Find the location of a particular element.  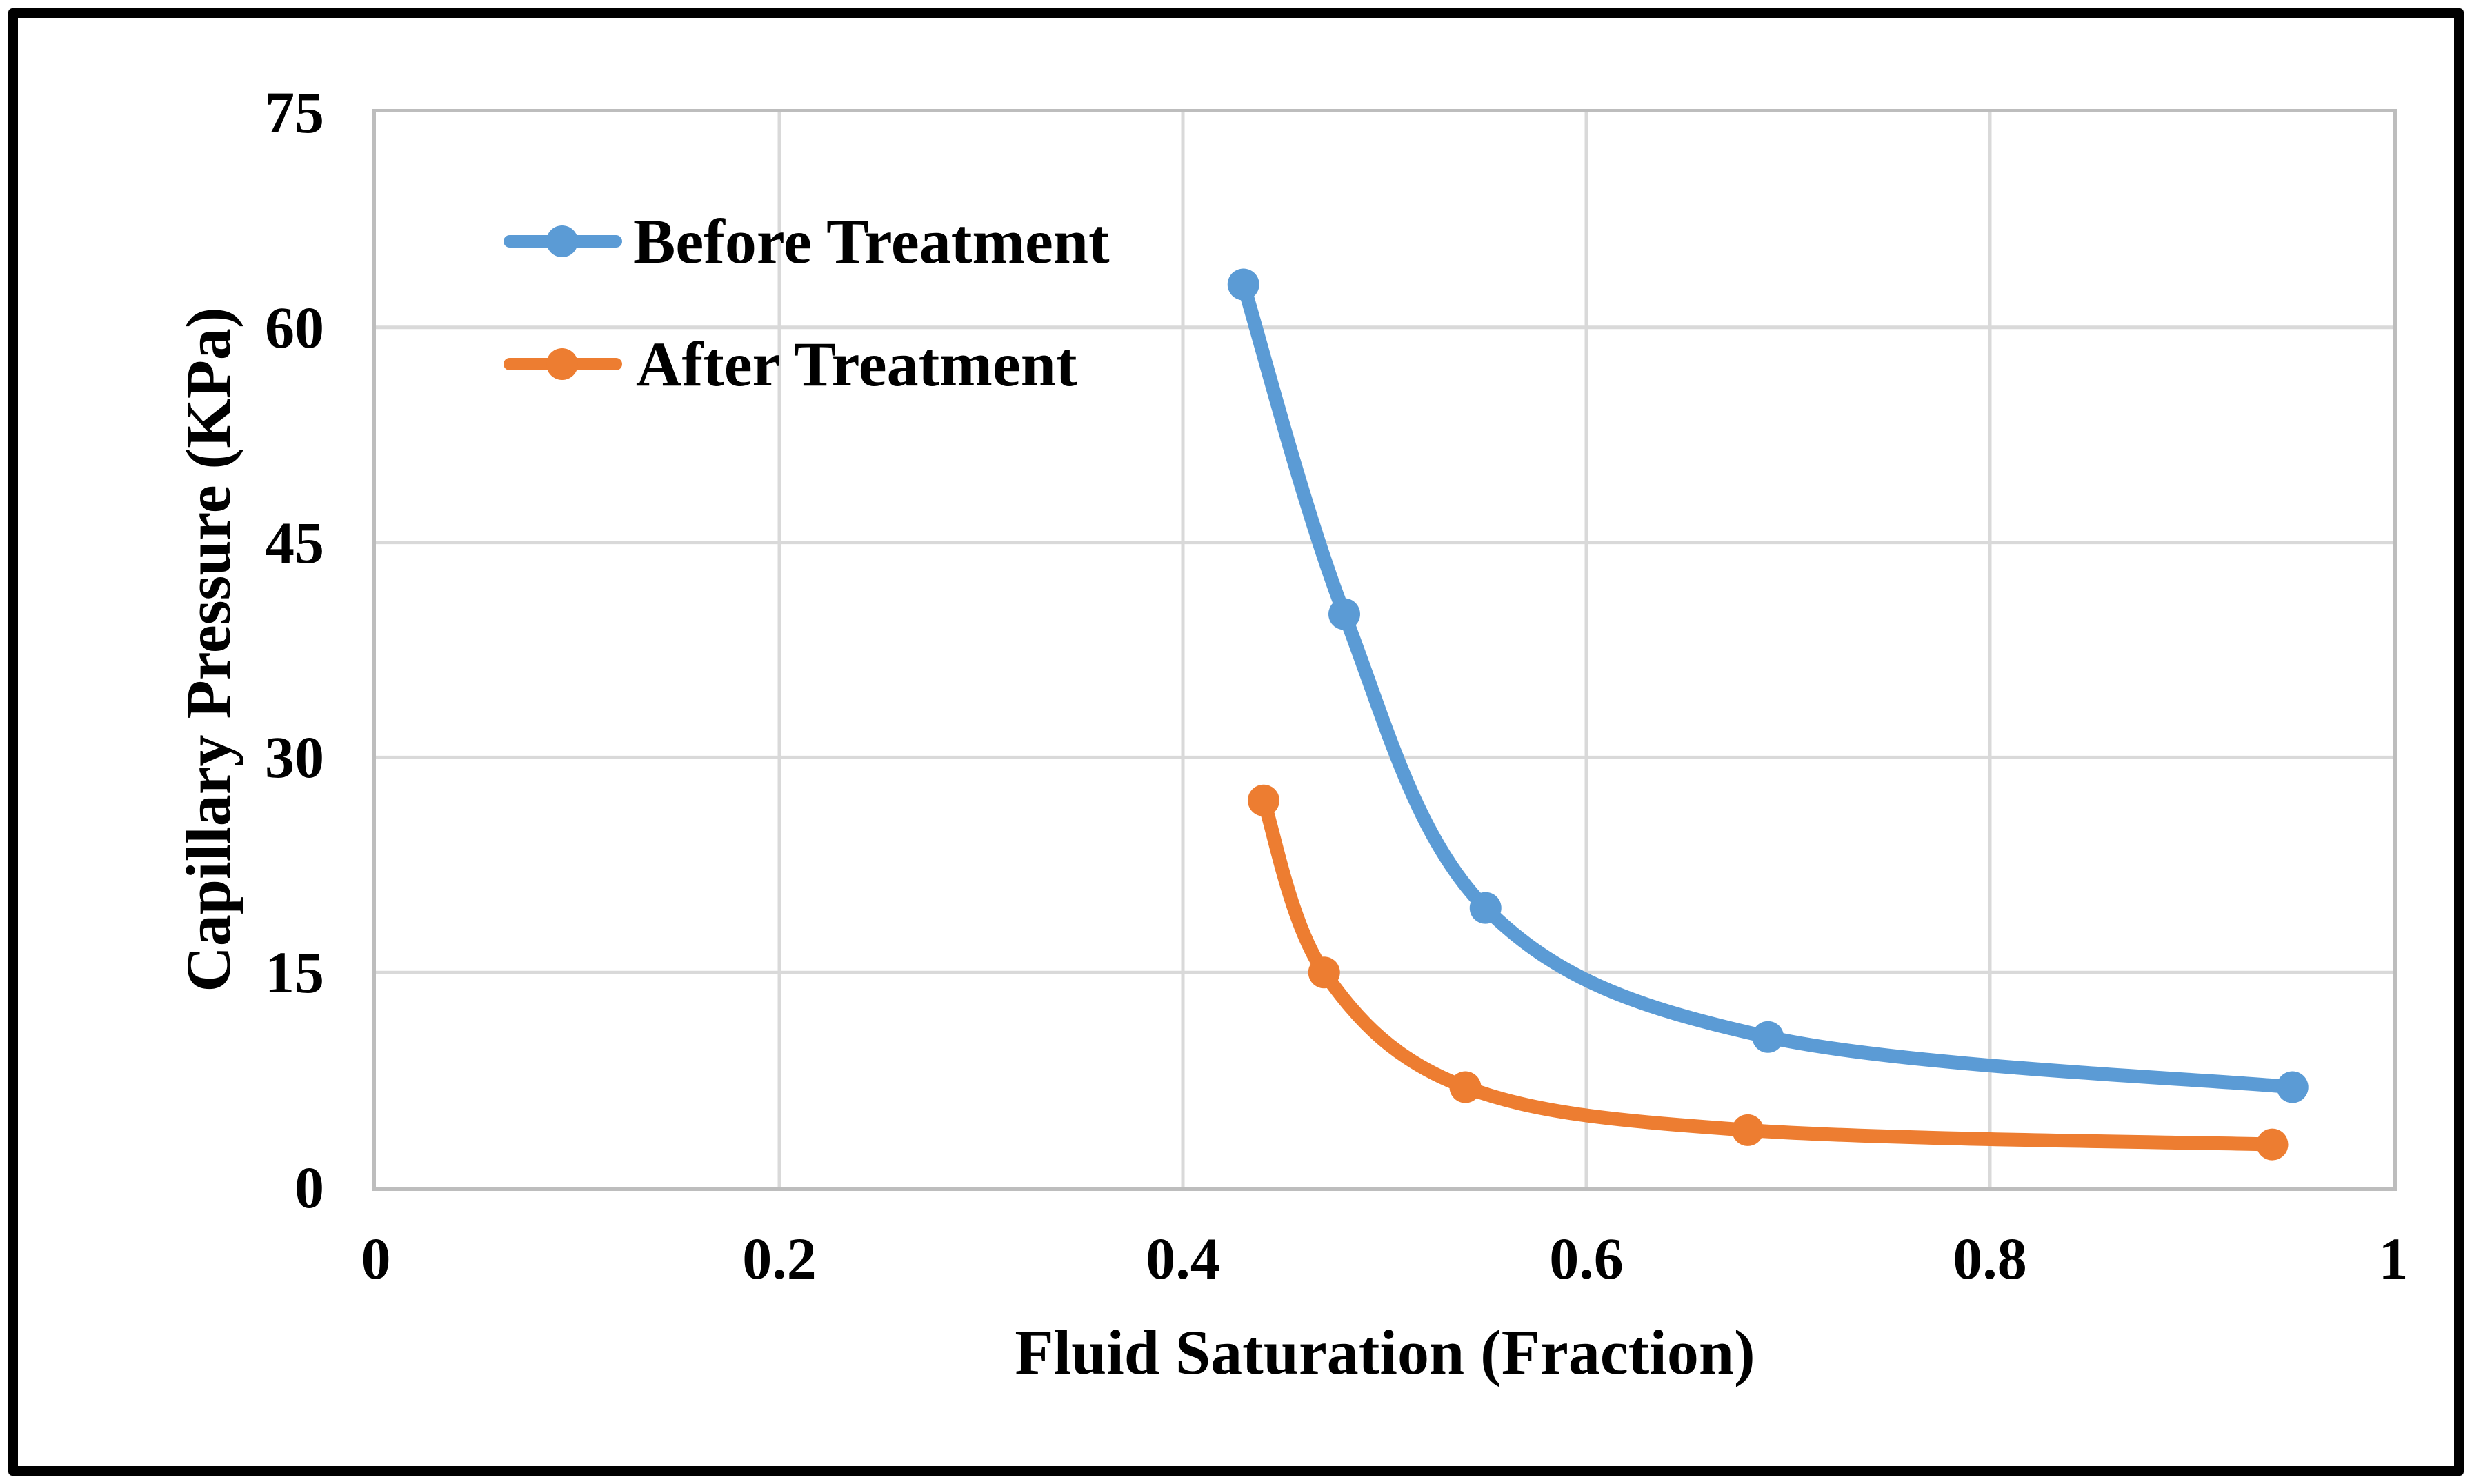

x-tick-label: 1 is located at coordinates (2394, 1258).